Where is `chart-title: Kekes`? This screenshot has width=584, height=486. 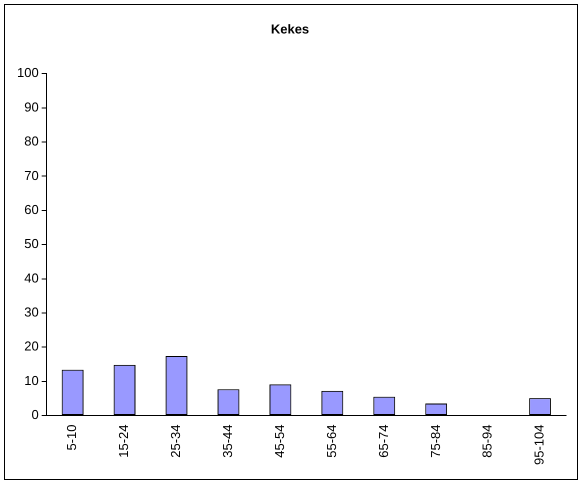 chart-title: Kekes is located at coordinates (290, 28).